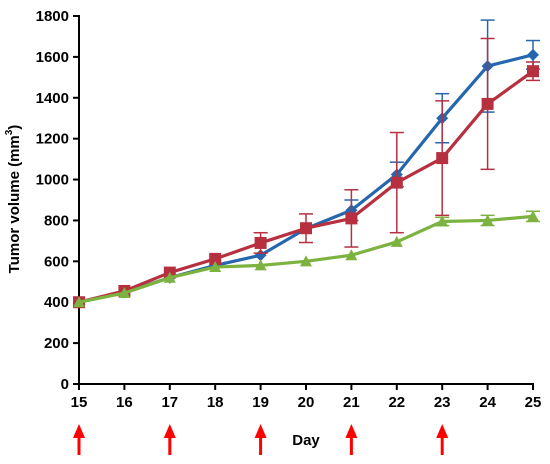  I want to click on x-axis-ticks: 15 16 17 18 19 20 21 22 23 24 25, so click(306, 397).